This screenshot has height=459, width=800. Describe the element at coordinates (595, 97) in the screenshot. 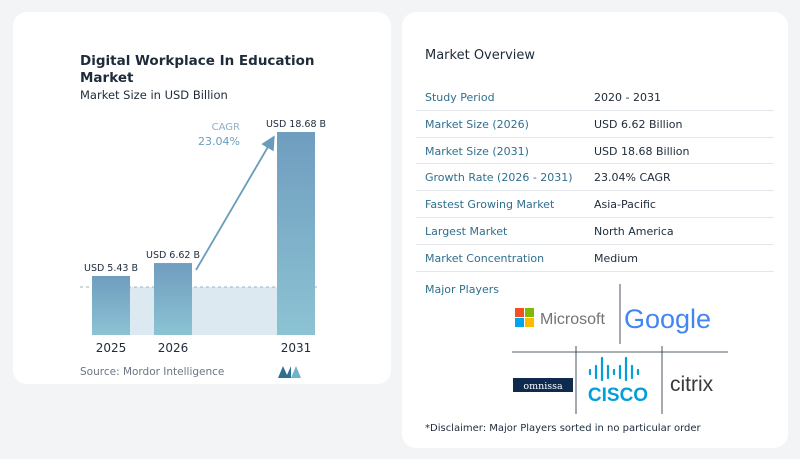

I see `overview-row-study-period: Study Period 2020 - 2031` at that location.